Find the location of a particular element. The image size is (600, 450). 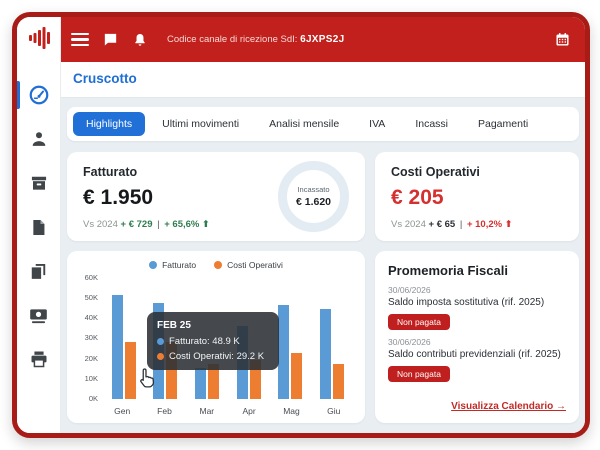

incassato-value: € 1.620 is located at coordinates (313, 202).